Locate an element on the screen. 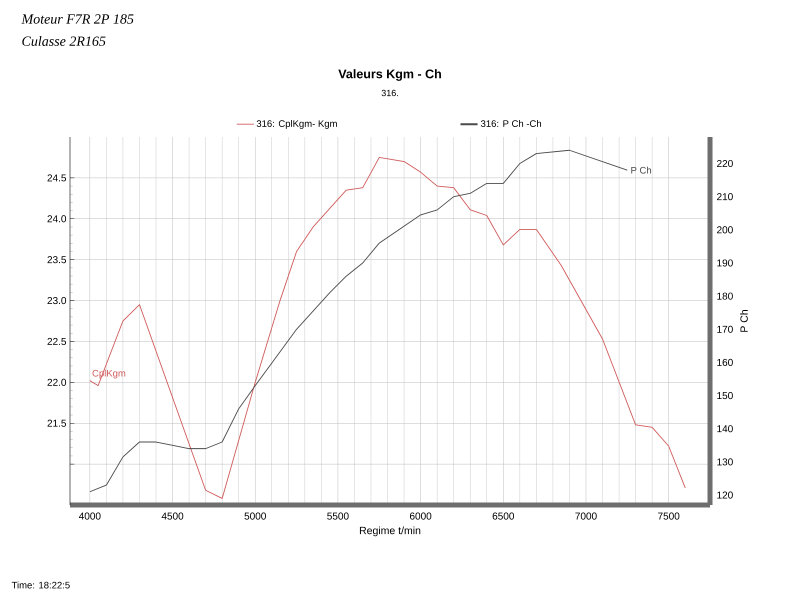 This screenshot has height=597, width=800. y-tick-label: 21.5 is located at coordinates (57, 423).